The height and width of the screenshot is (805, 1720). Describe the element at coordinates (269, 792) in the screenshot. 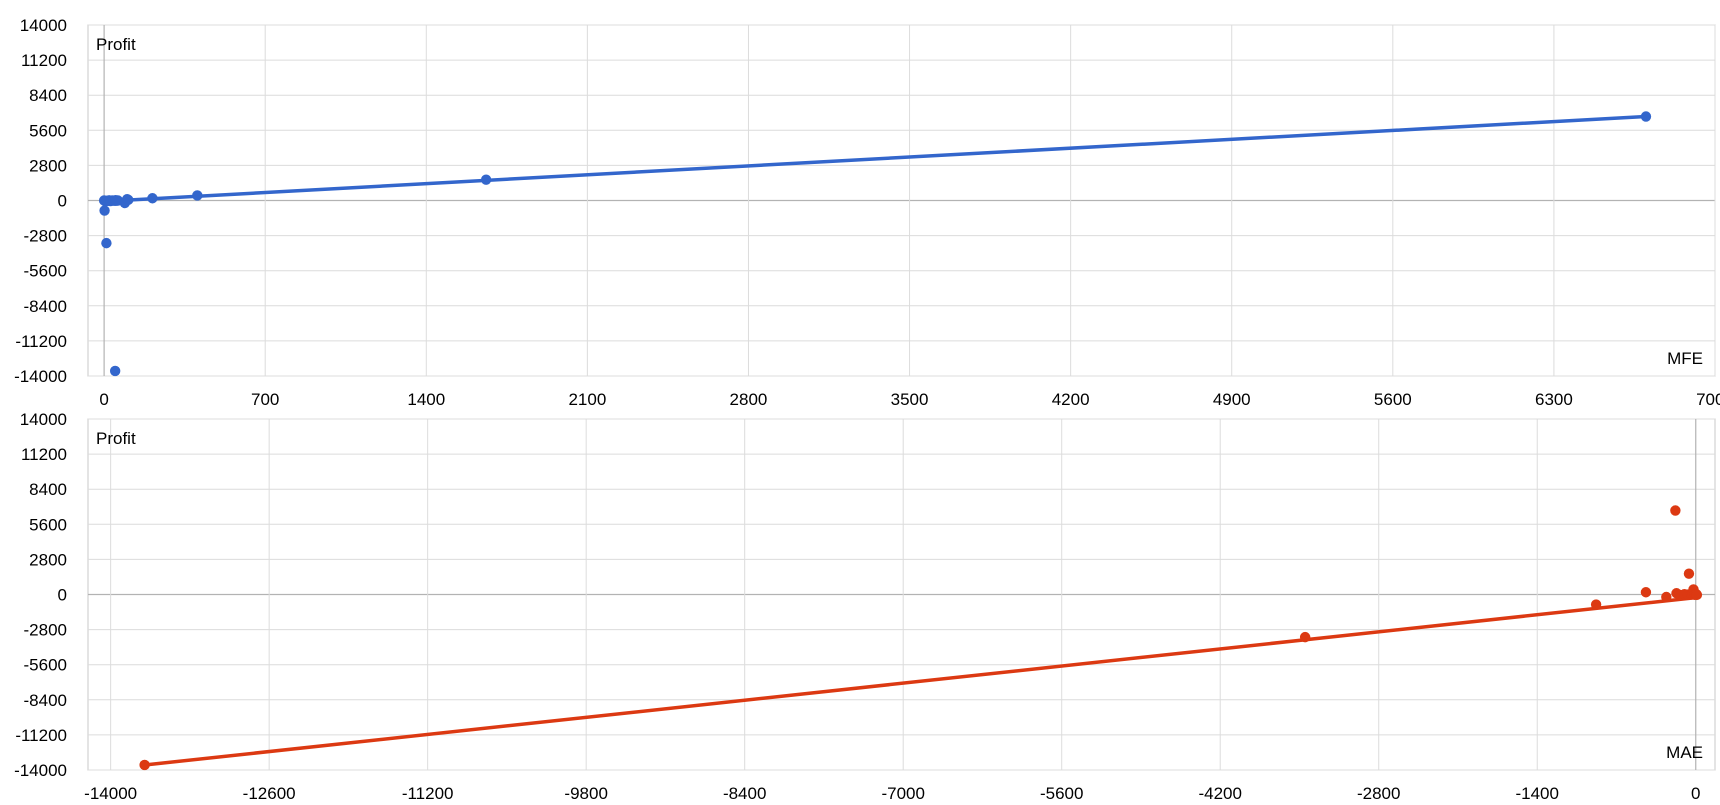

I see `mae-x-tick-label: -12600` at that location.